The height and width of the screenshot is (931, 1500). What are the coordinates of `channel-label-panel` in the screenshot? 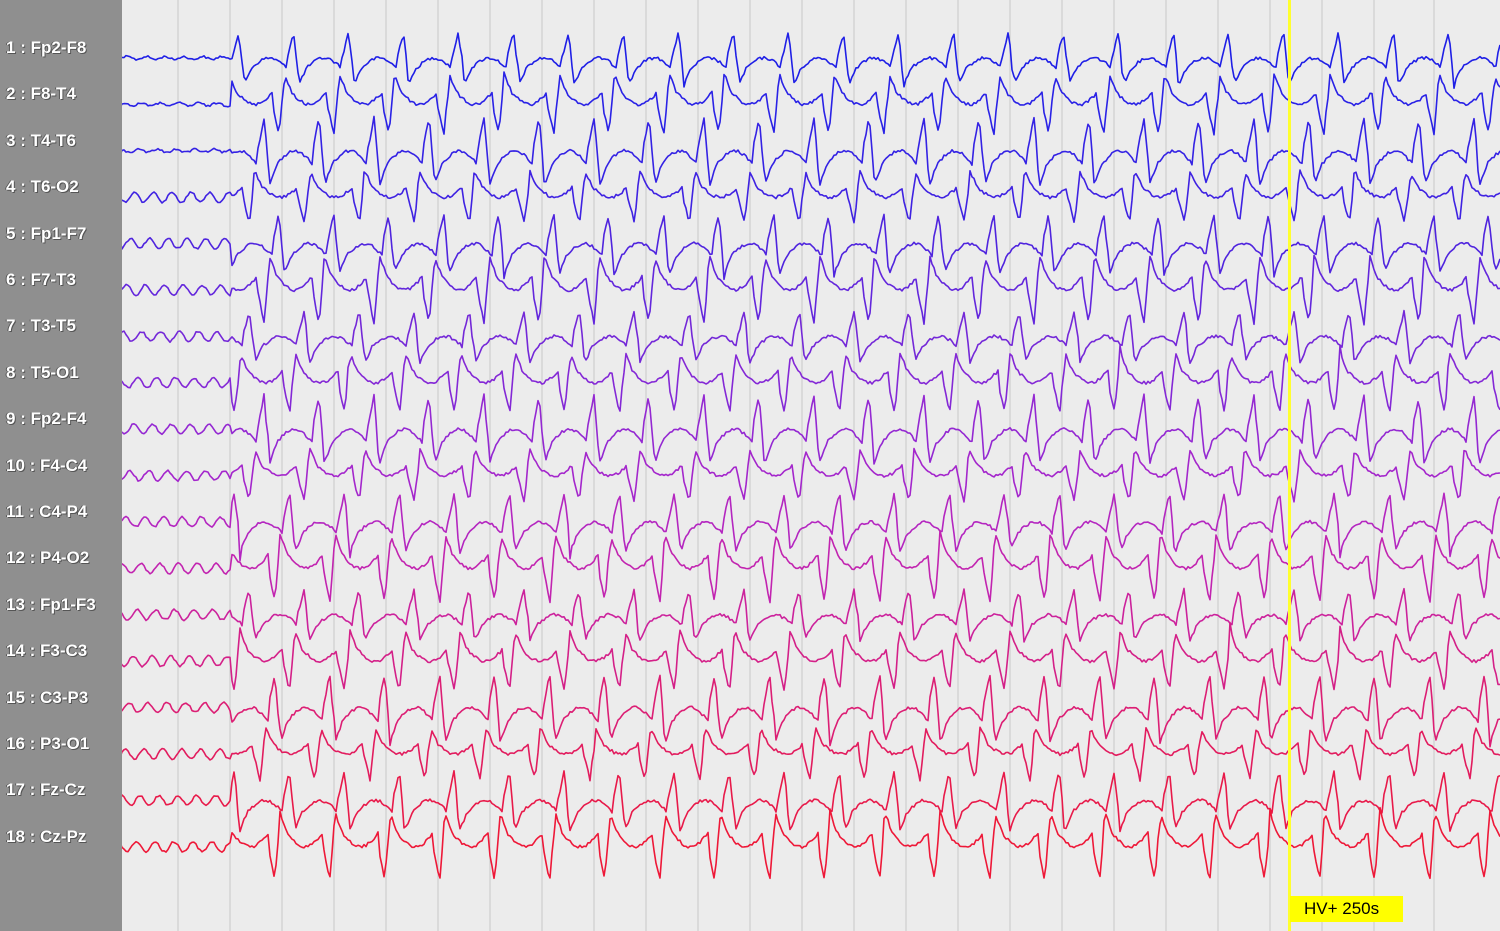 It's located at (61, 465).